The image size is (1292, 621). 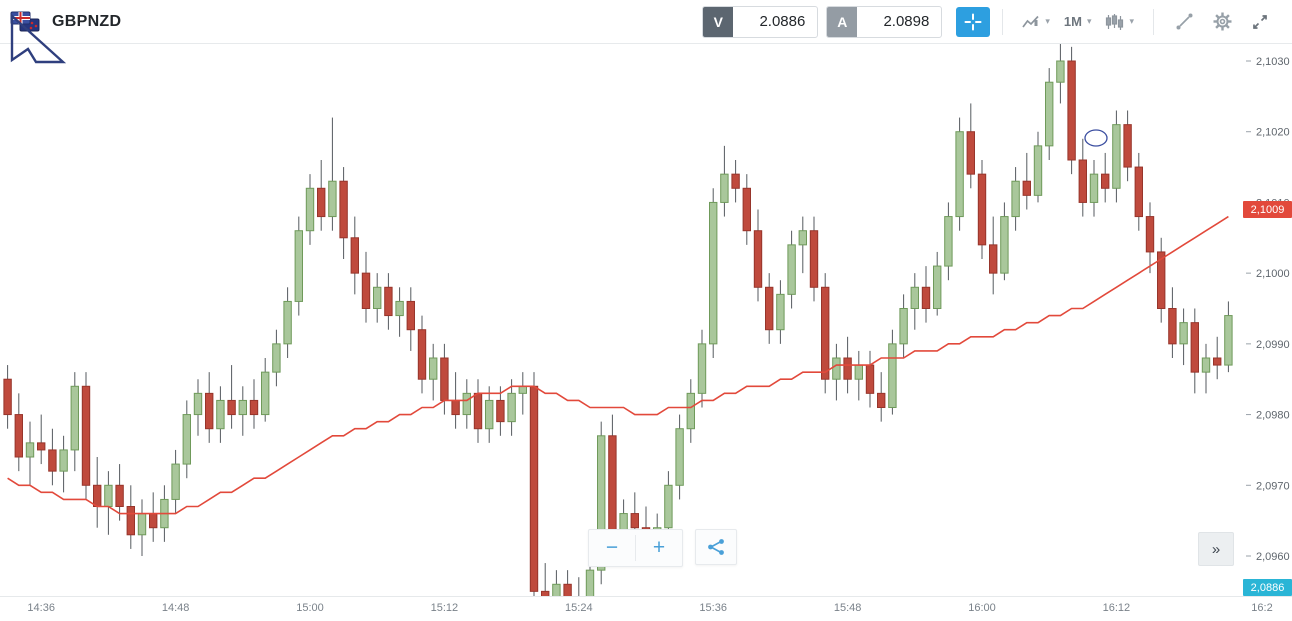 What do you see at coordinates (1260, 22) in the screenshot?
I see `fullscreen-button` at bounding box center [1260, 22].